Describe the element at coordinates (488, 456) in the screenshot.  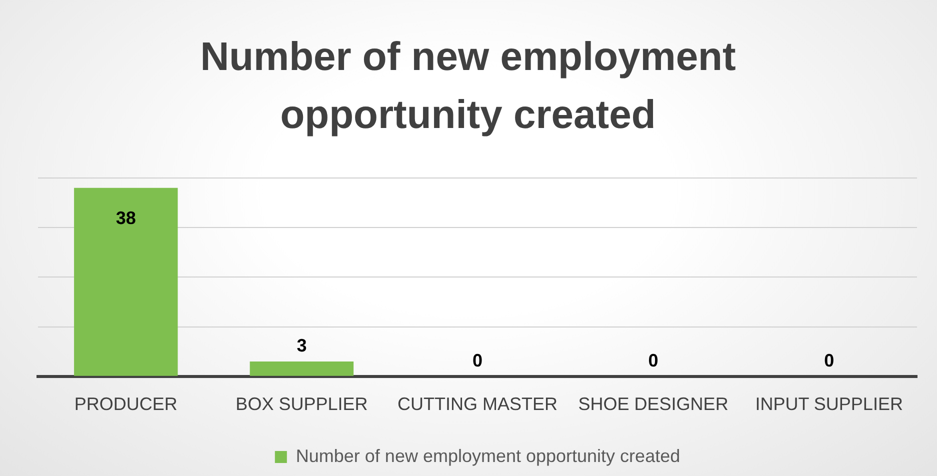
I see `legend-label: Number of new employment opportunity created` at that location.